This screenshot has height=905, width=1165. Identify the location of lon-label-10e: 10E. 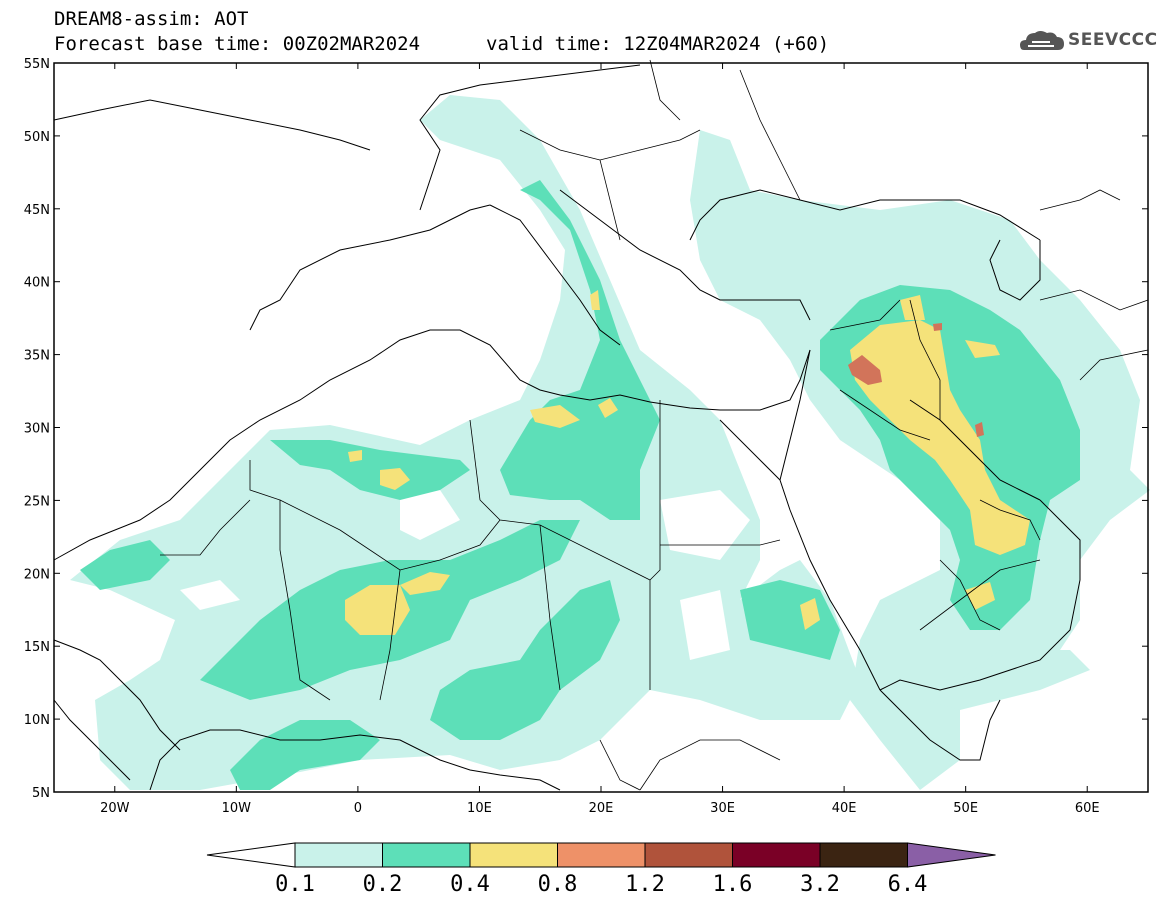
(479, 808).